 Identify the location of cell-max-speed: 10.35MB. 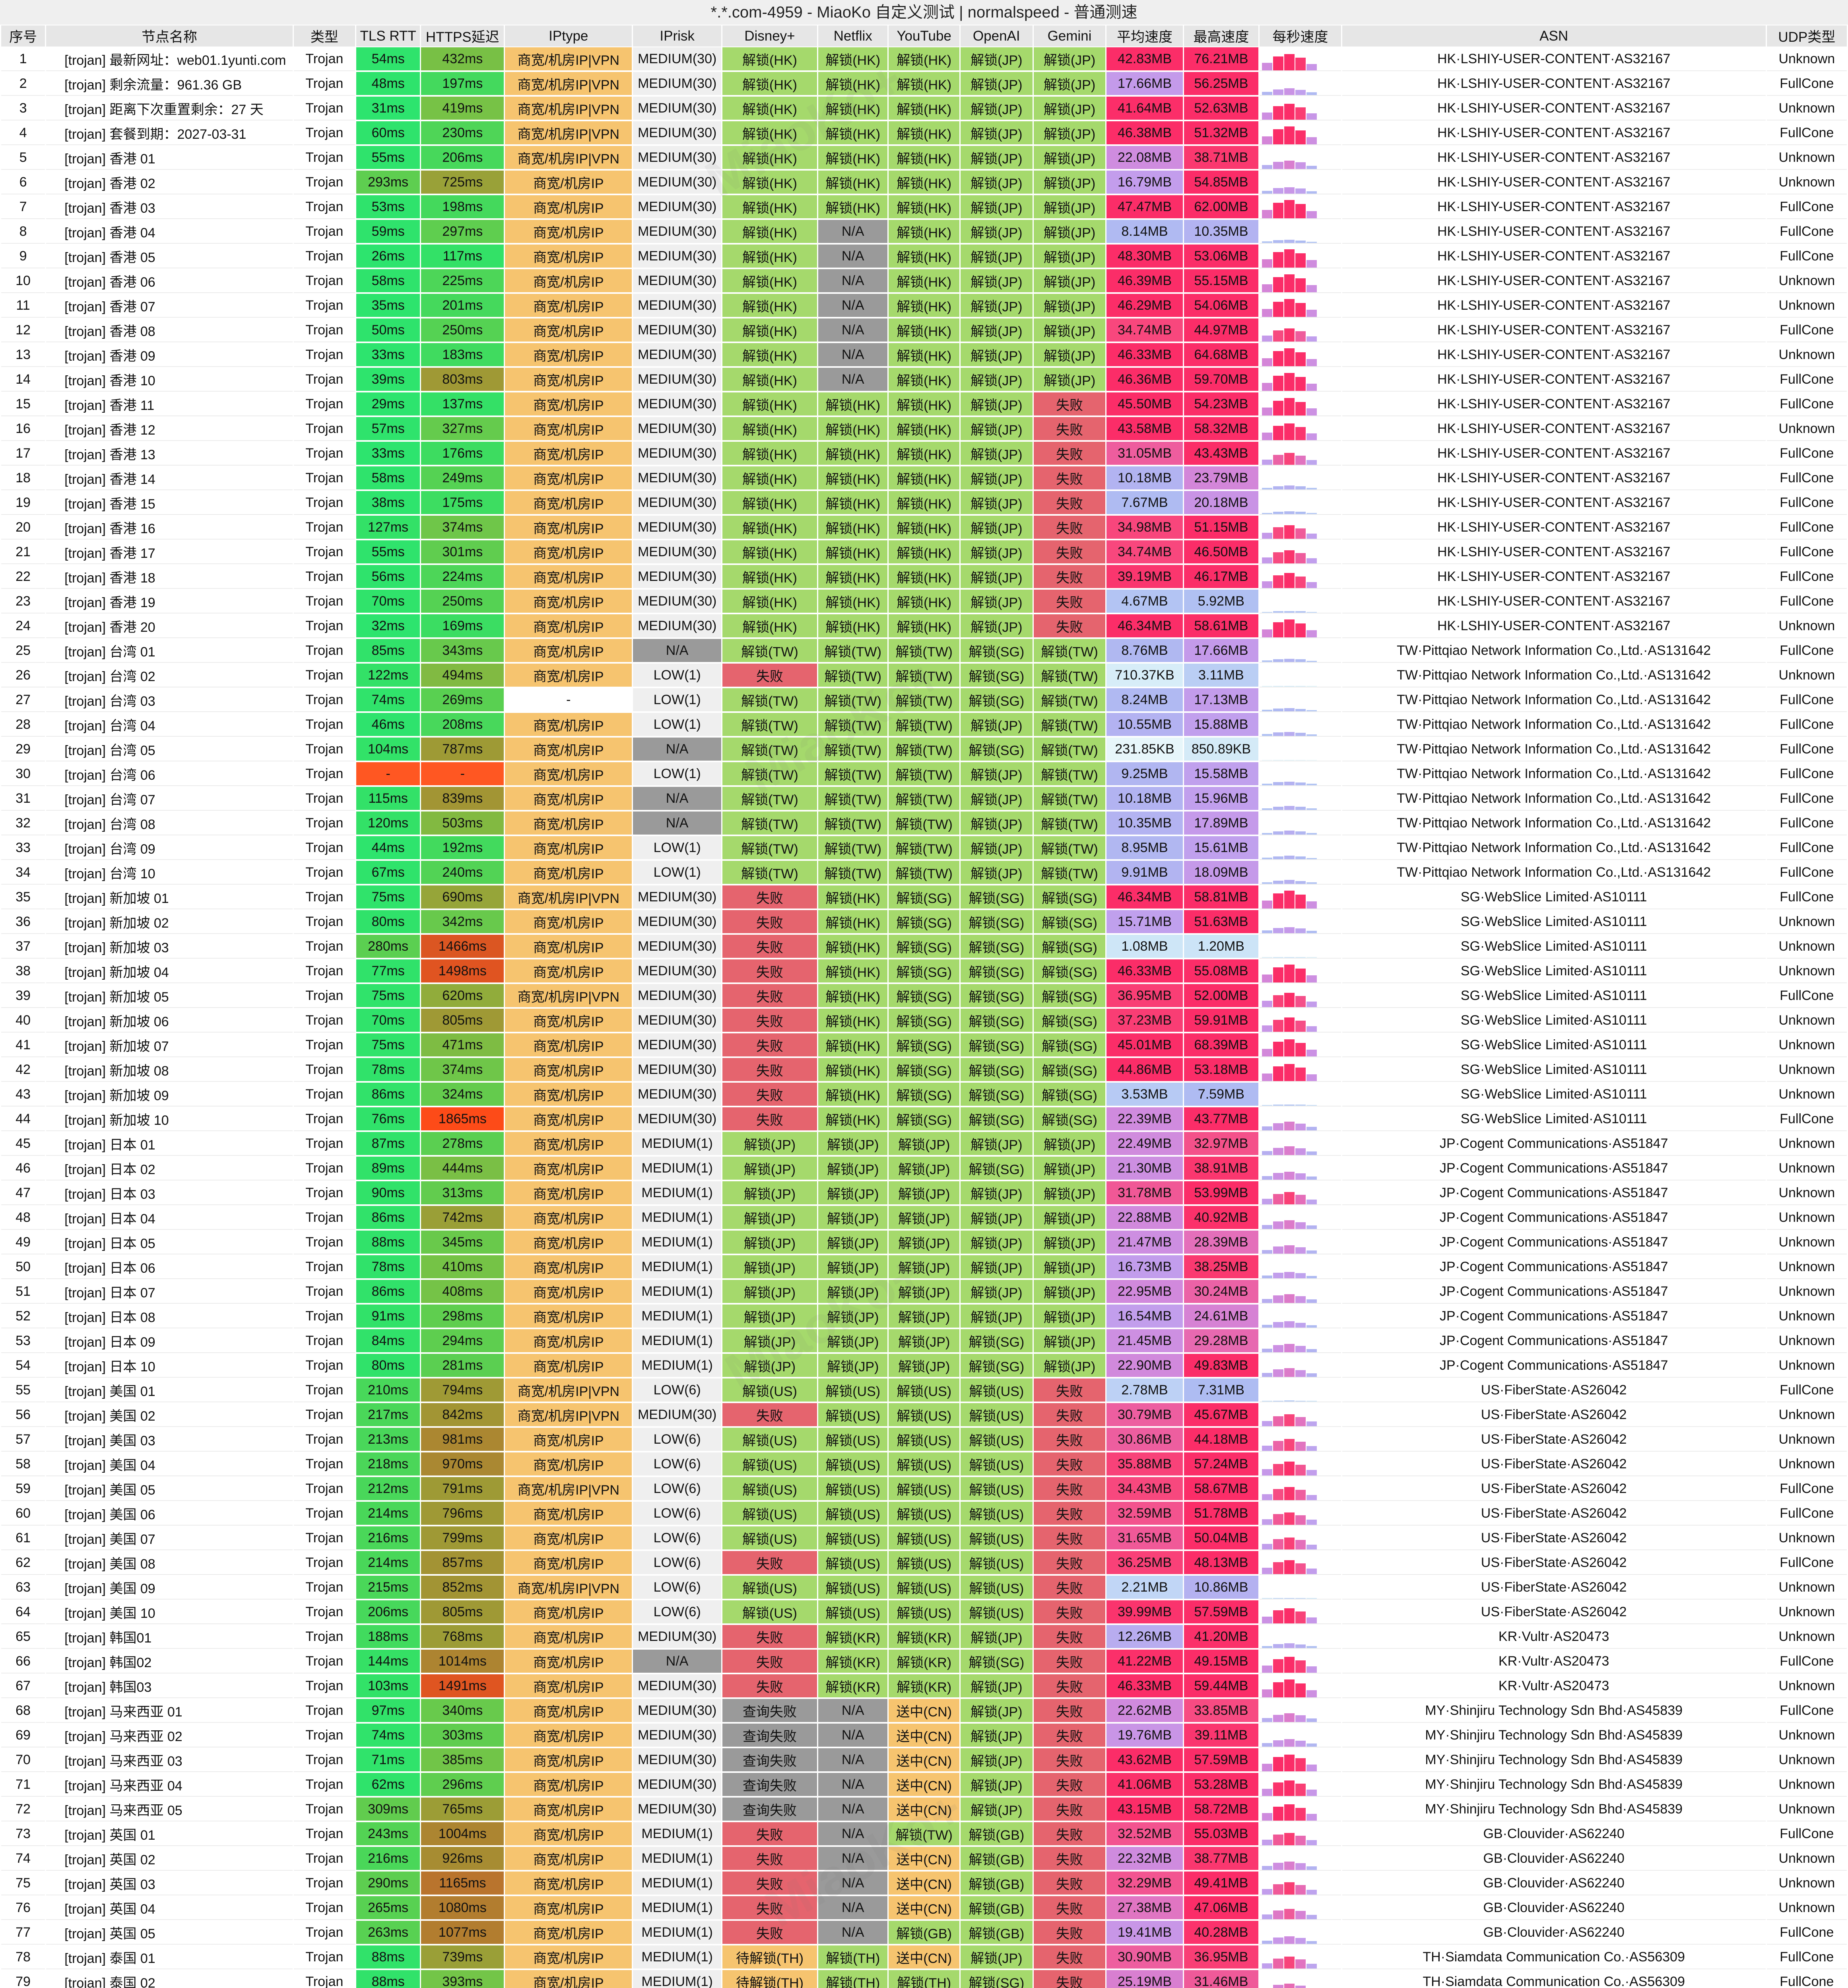
(1221, 232).